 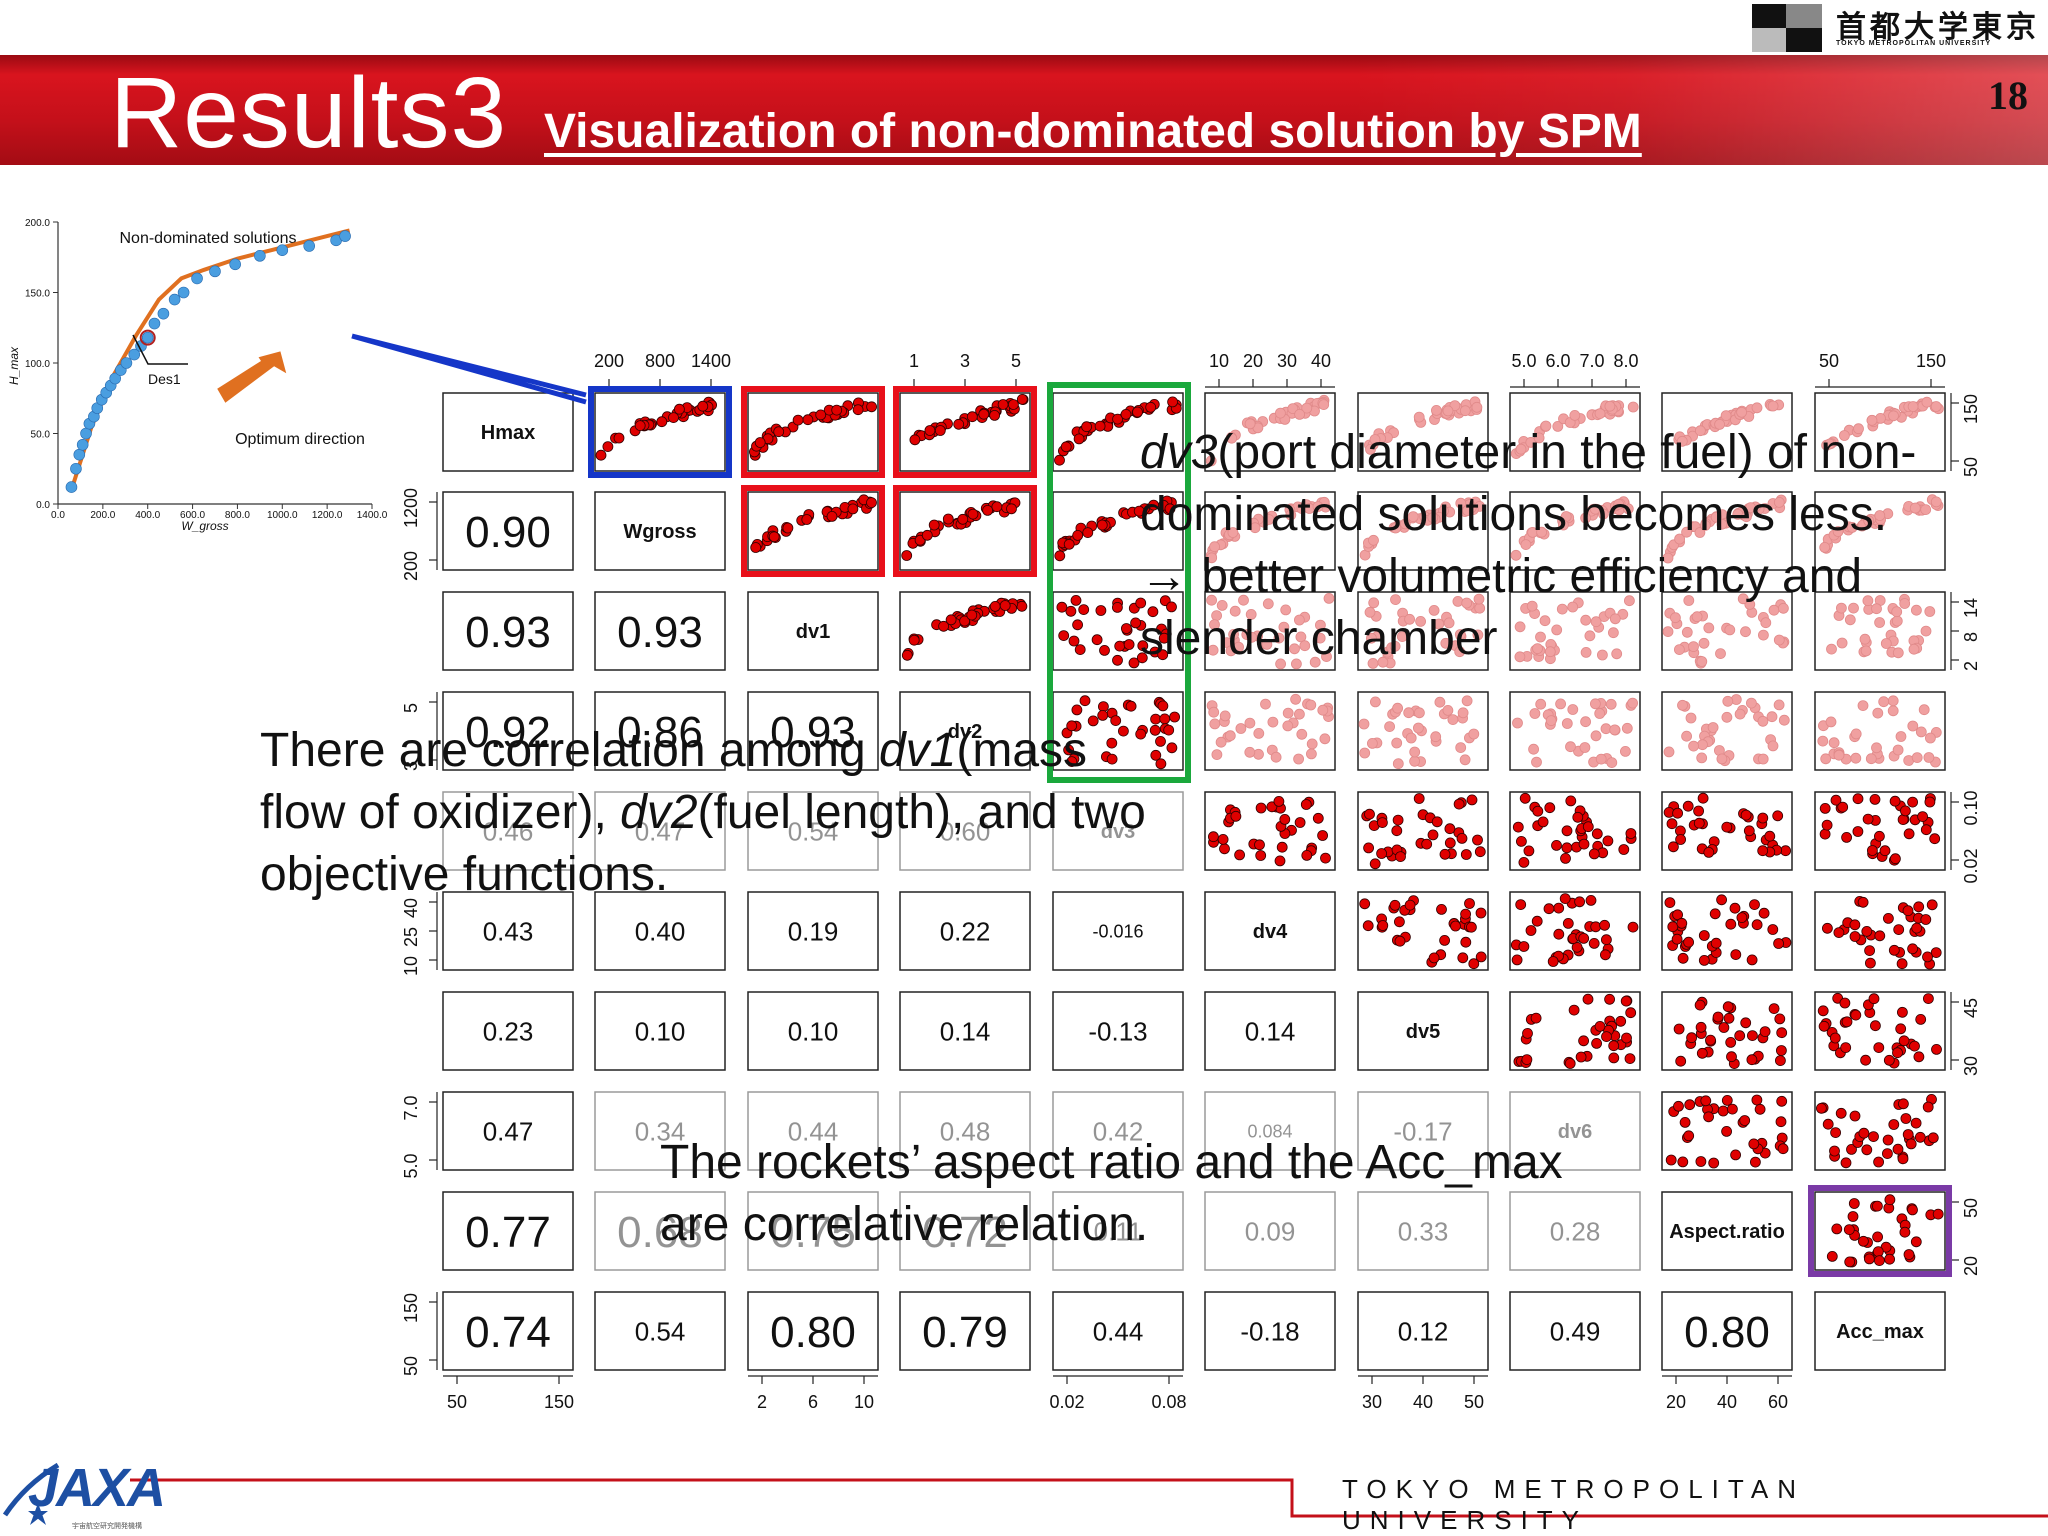 I want to click on spm-top-tick-label: 200, so click(x=609, y=361).